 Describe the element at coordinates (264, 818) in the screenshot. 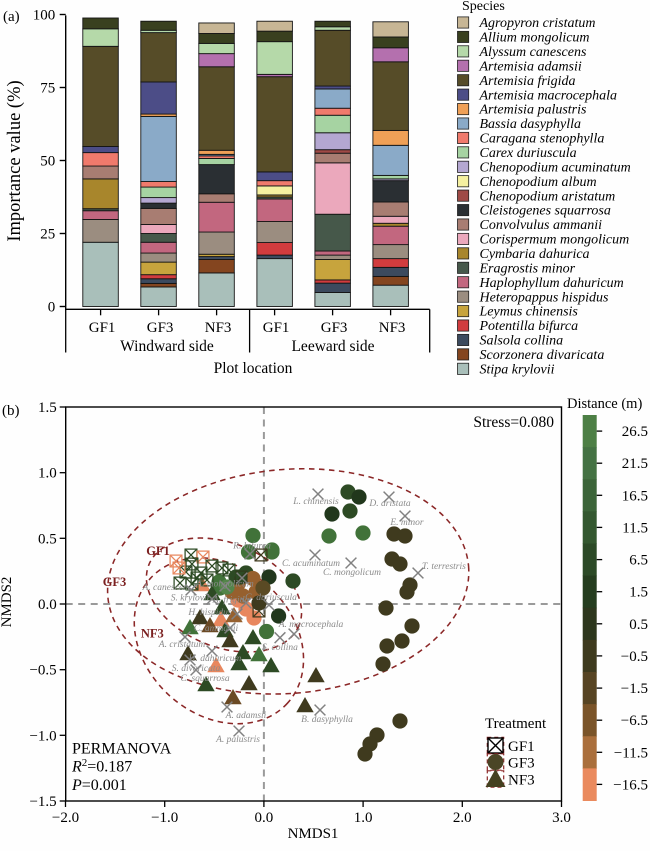

I see `svg-text: 0.0` at that location.